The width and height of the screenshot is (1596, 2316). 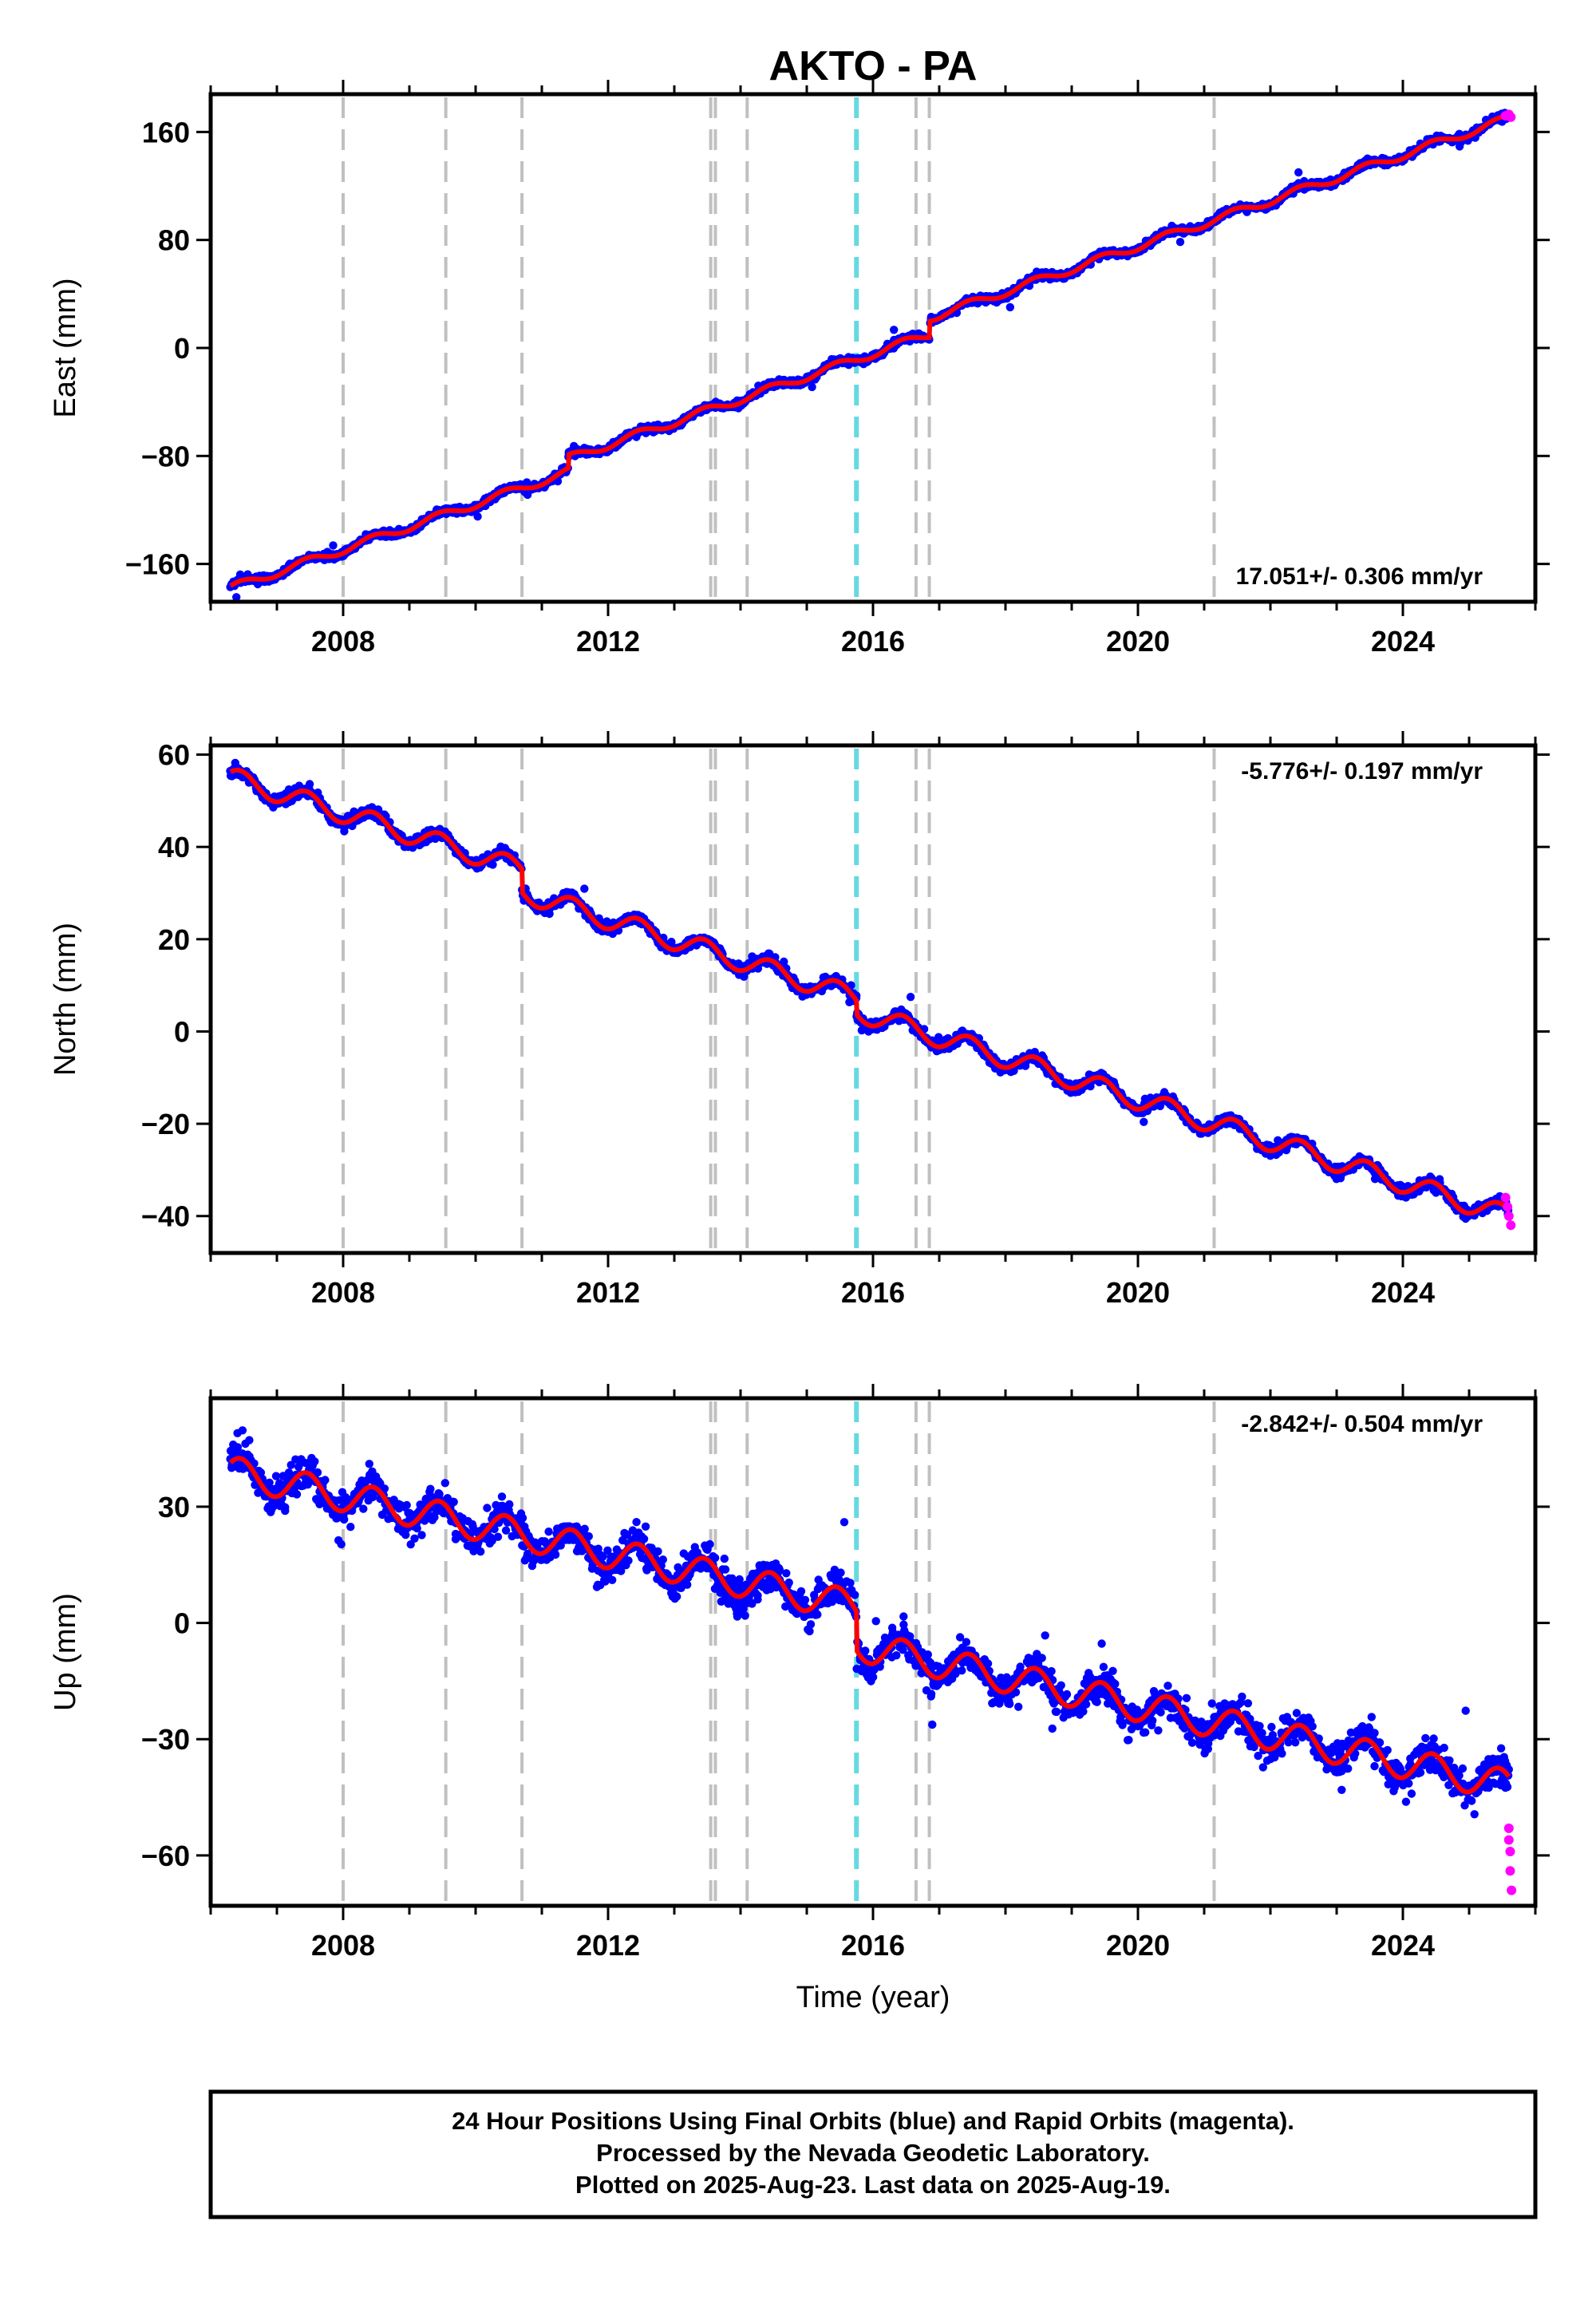 What do you see at coordinates (174, 939) in the screenshot?
I see `y-tick-label: 20` at bounding box center [174, 939].